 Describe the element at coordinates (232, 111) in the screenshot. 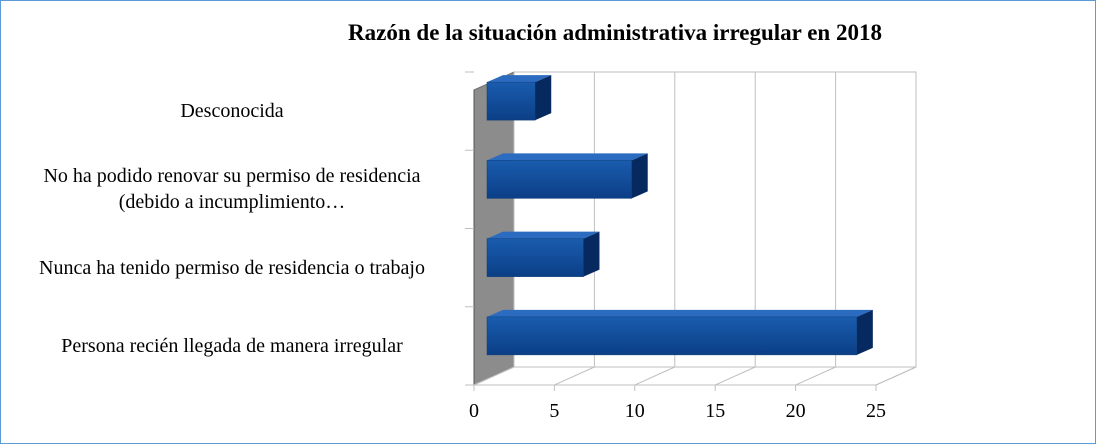

I see `y-tick-label: Desconocida` at that location.